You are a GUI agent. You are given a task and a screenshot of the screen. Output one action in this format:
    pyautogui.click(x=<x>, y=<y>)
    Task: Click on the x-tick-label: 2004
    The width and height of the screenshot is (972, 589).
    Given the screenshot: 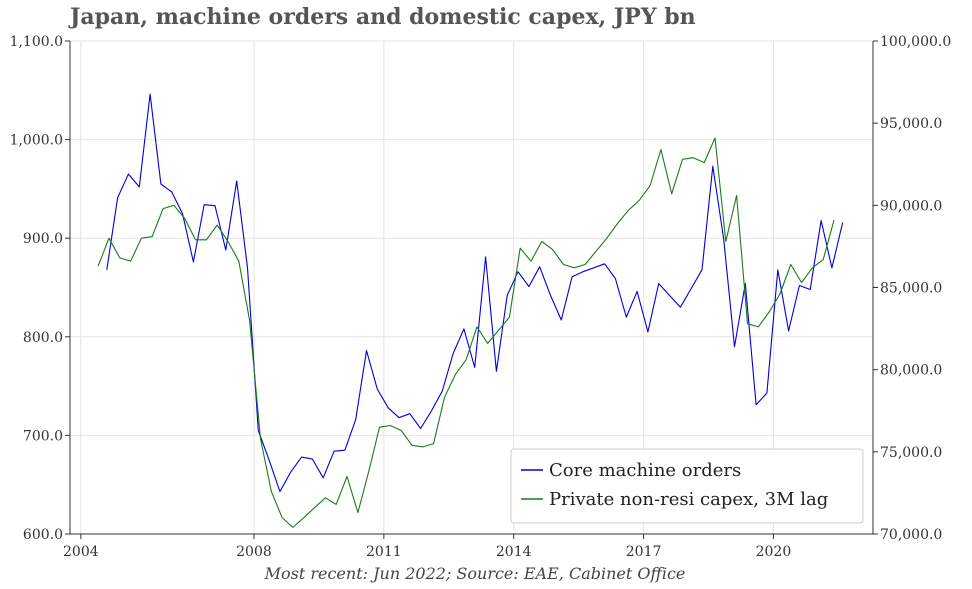 What is the action you would take?
    pyautogui.click(x=81, y=552)
    